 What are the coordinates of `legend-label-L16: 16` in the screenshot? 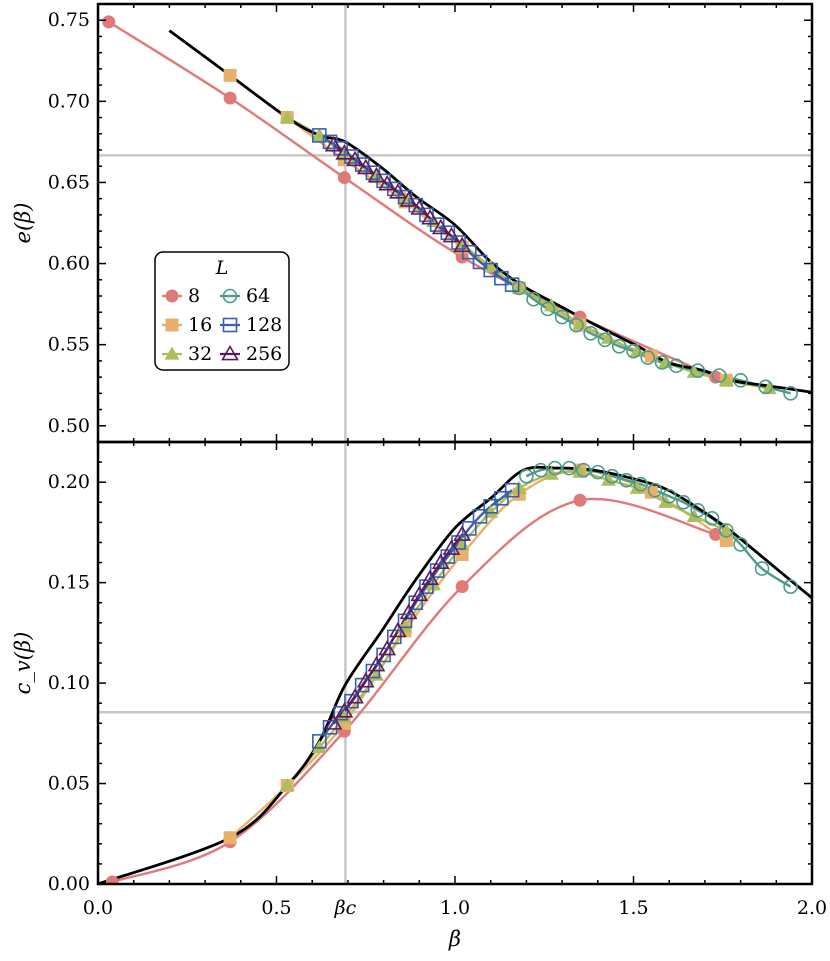 It's located at (200, 325).